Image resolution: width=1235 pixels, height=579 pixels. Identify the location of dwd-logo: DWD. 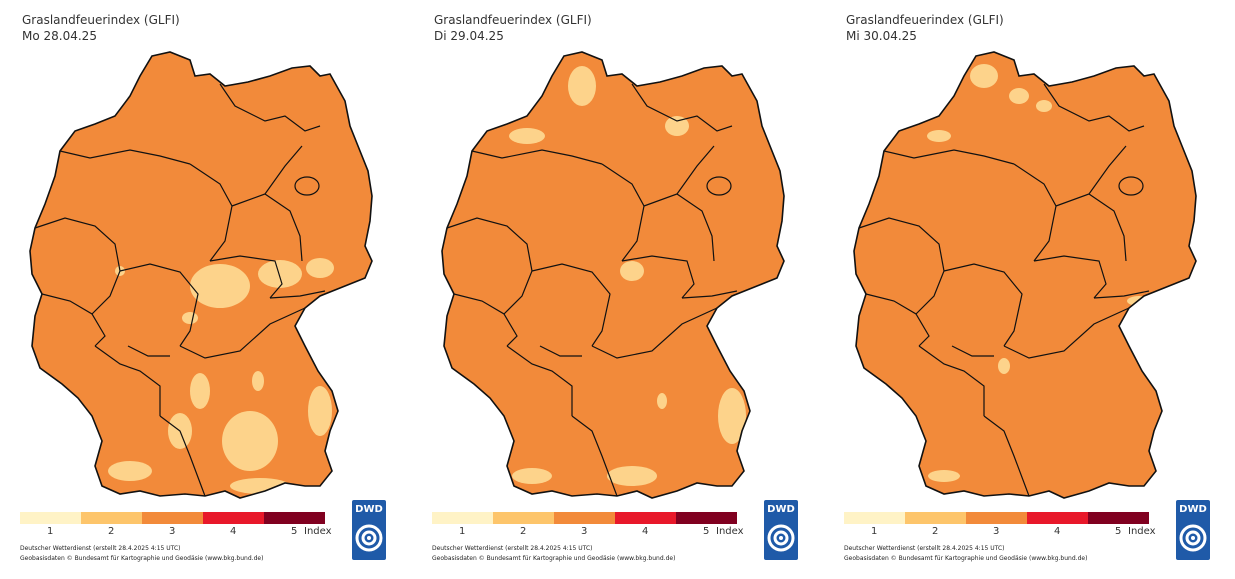
(781, 530).